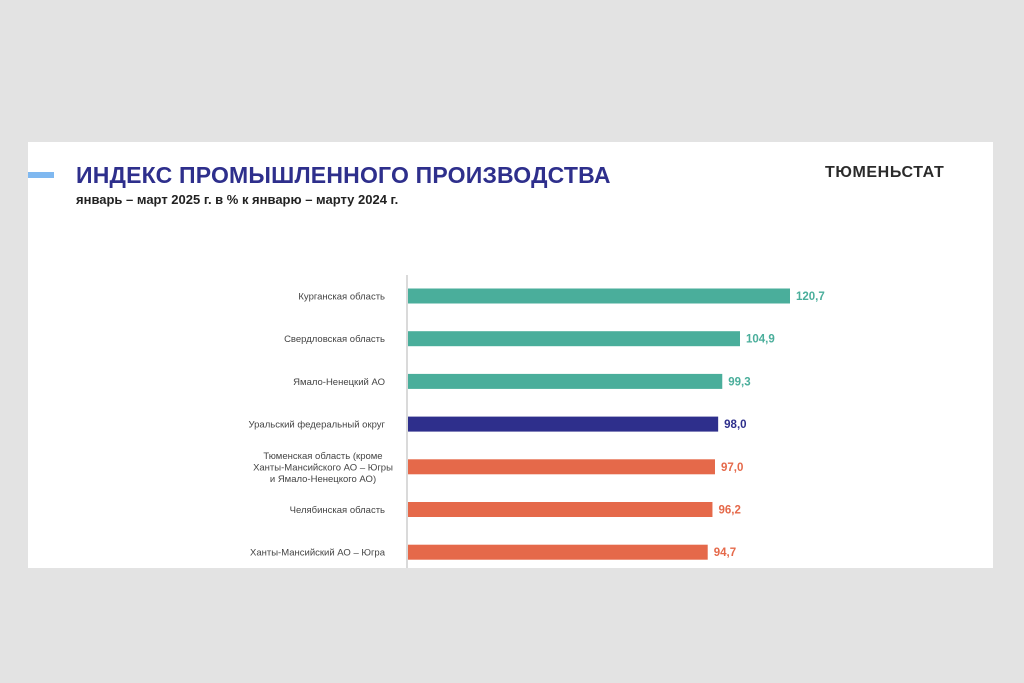 The image size is (1024, 683). Describe the element at coordinates (885, 172) in the screenshot. I see `tyumenstat-logo: ТЮМЕНЬСТАТ` at that location.